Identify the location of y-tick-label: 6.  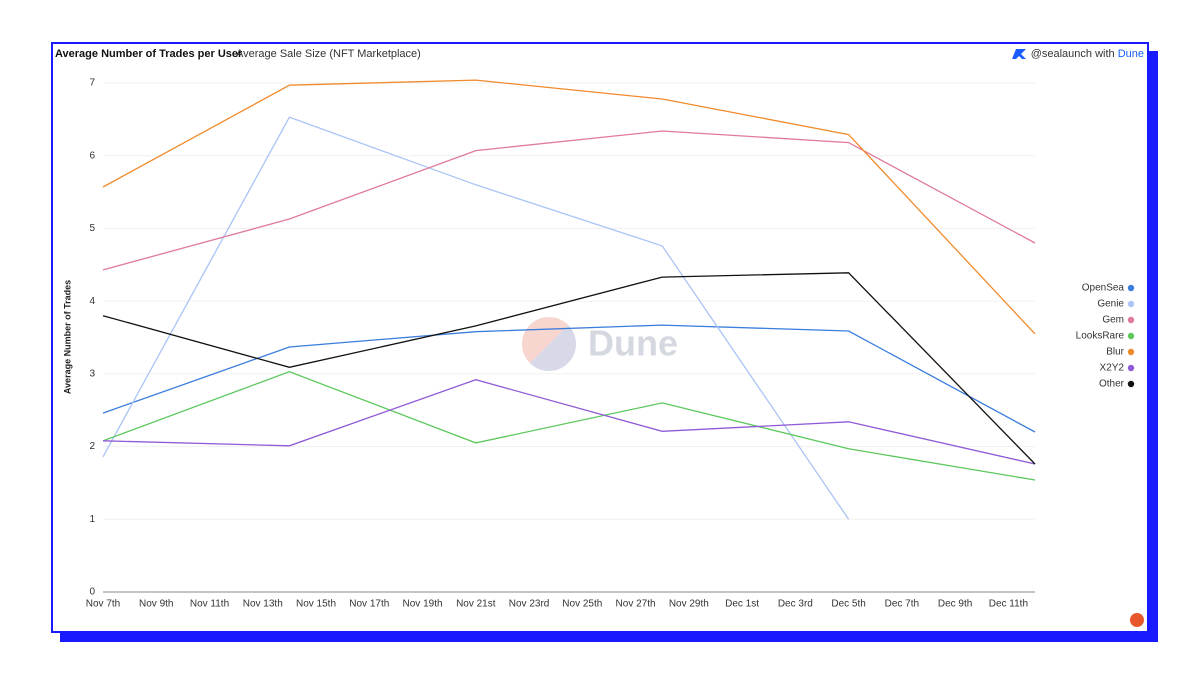
(92, 155).